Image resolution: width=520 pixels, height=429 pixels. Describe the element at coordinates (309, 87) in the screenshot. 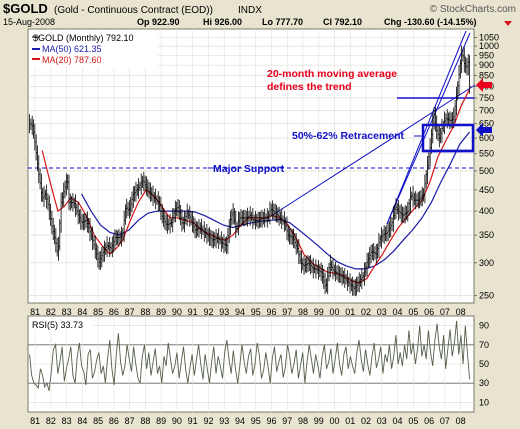

I see `trend-annotation-line2: defines the trend` at that location.